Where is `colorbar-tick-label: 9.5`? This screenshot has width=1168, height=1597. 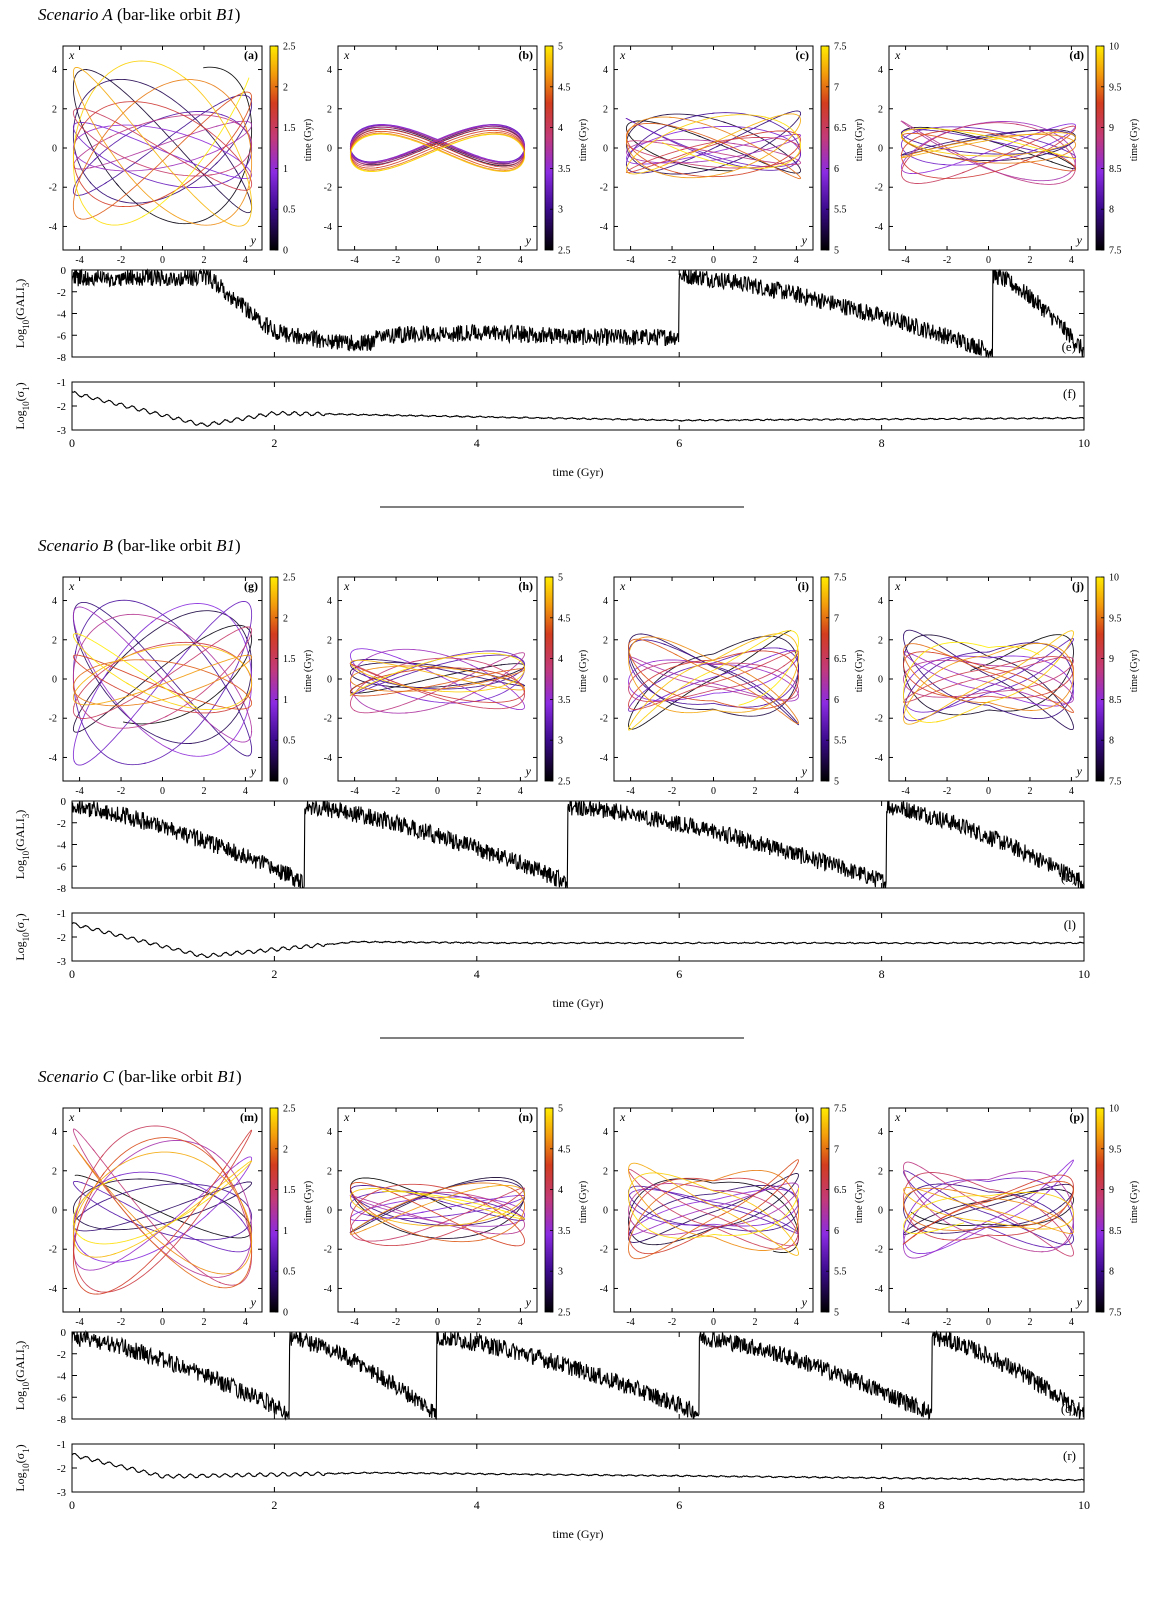 colorbar-tick-label: 9.5 is located at coordinates (1115, 87).